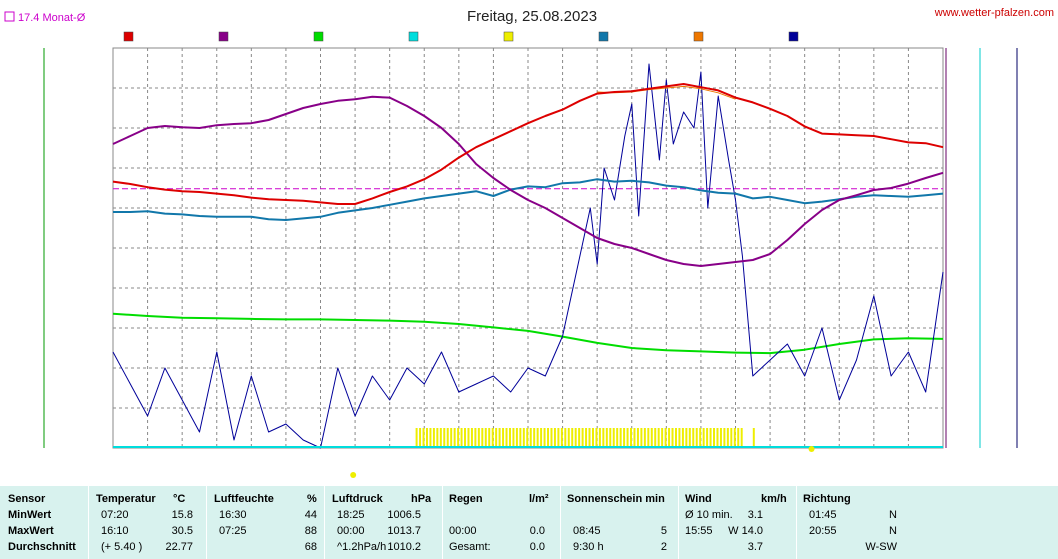 The image size is (1058, 559). I want to click on stats-cell: 1010.2, so click(404, 547).